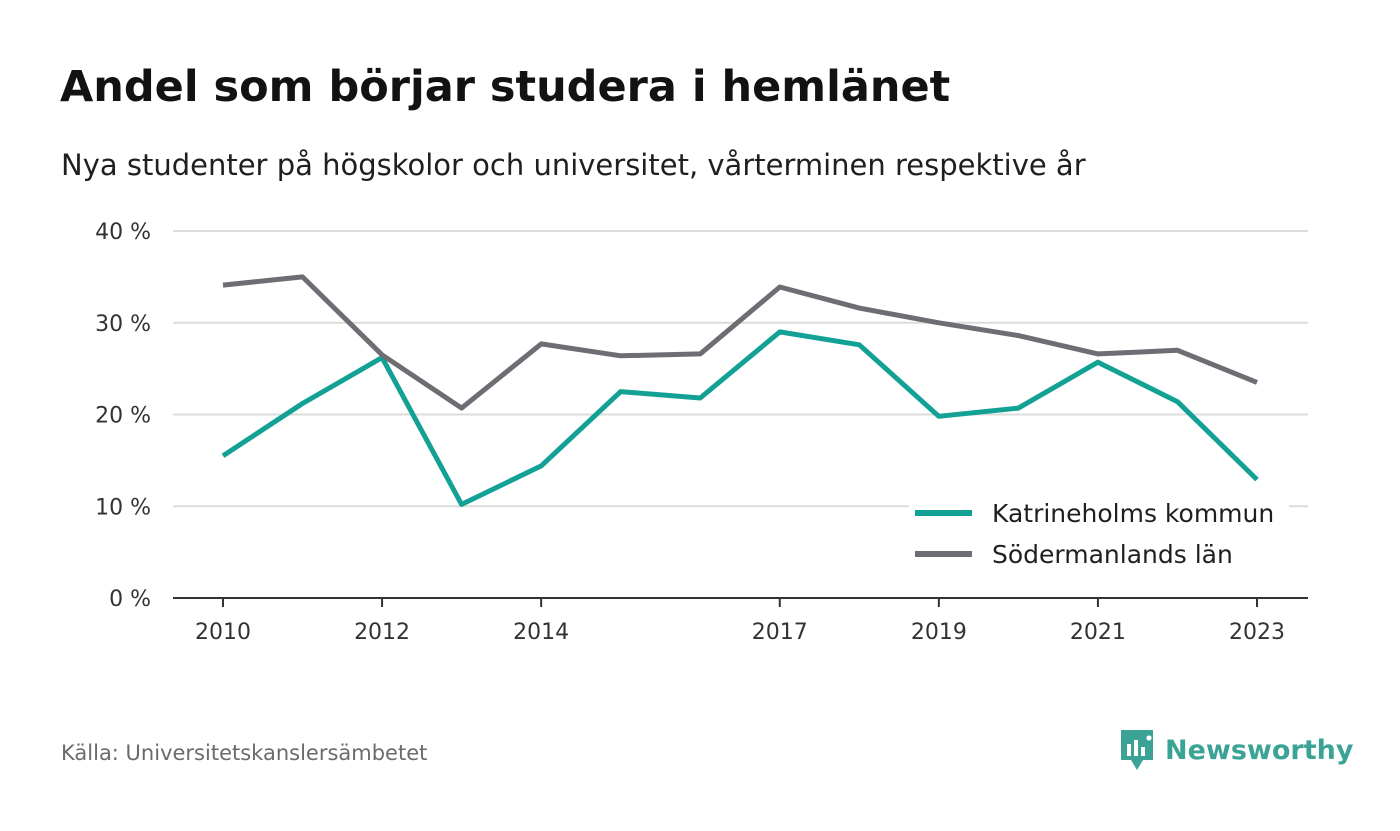 Image resolution: width=1400 pixels, height=831 pixels. What do you see at coordinates (939, 632) in the screenshot?
I see `x-tick-label: 2019` at bounding box center [939, 632].